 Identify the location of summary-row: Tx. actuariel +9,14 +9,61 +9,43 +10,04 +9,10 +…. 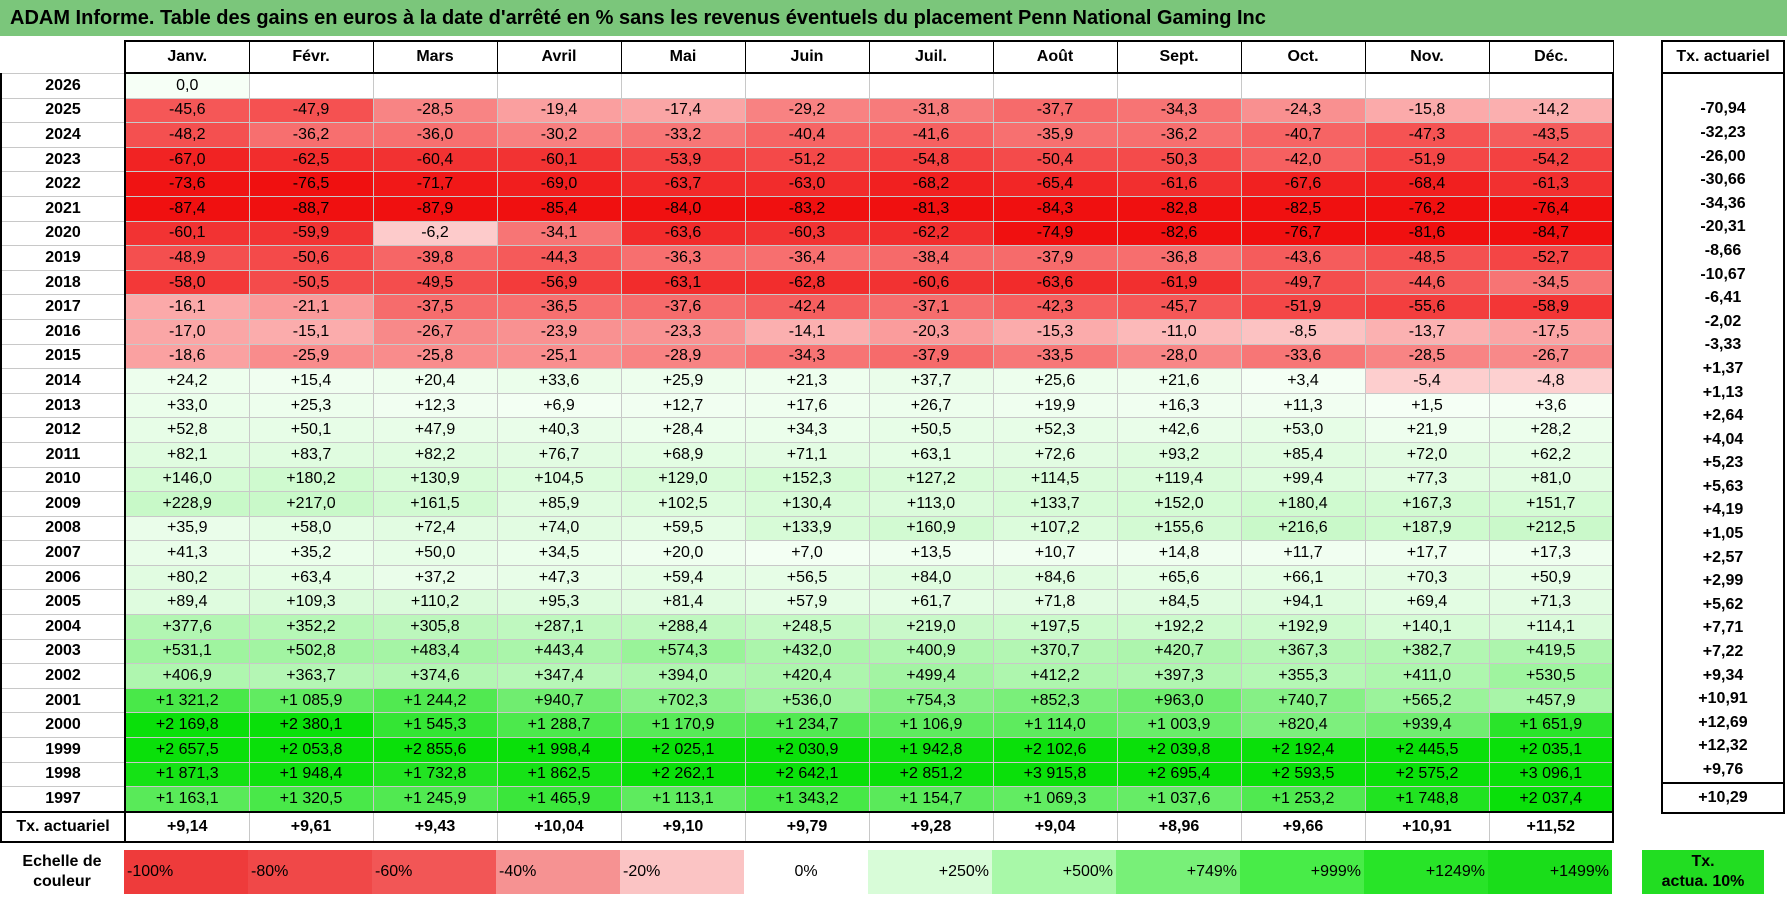
(807, 826).